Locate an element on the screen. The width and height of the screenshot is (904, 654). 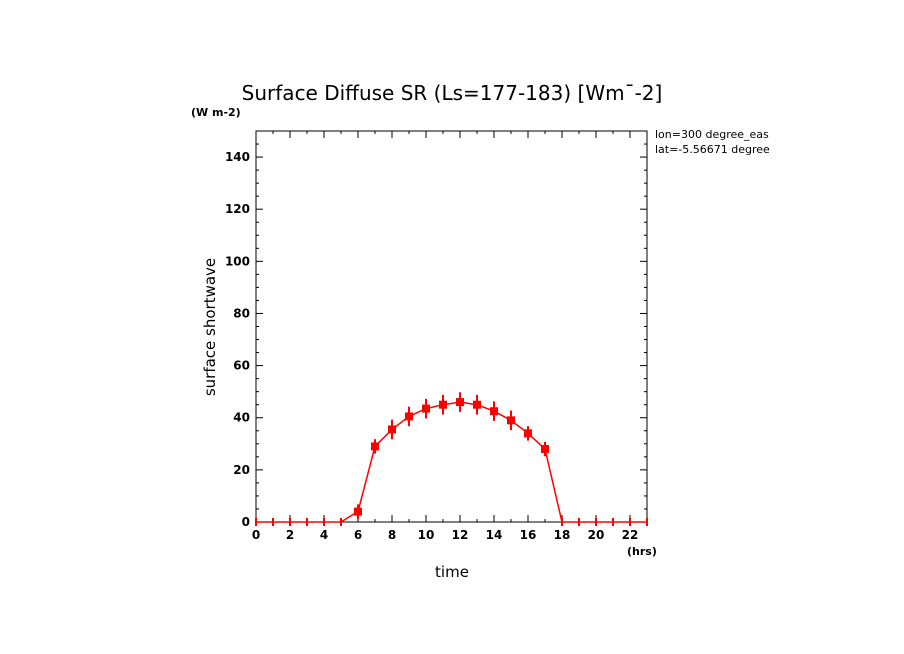
x-tick-label: 18 is located at coordinates (562, 535).